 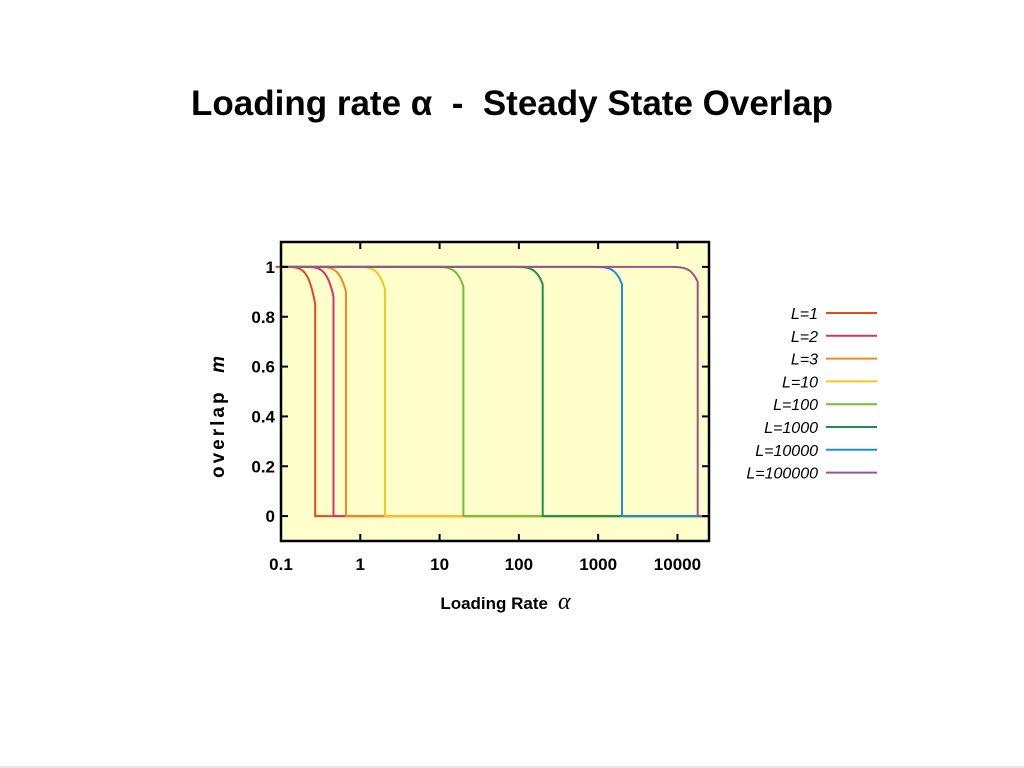 What do you see at coordinates (829, 382) in the screenshot?
I see `legend-item: L=10` at bounding box center [829, 382].